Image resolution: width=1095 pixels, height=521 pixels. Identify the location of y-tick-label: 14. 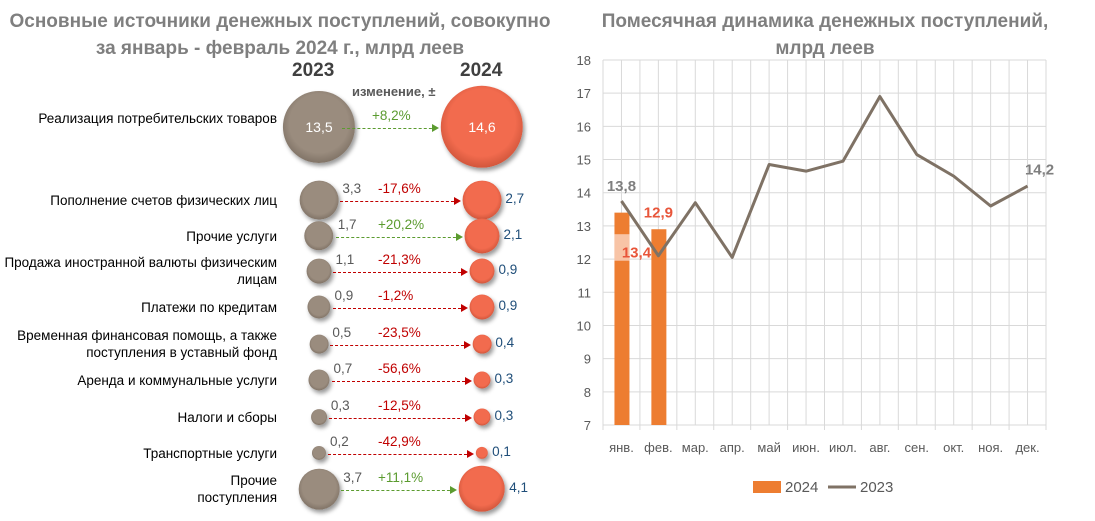
(584, 193).